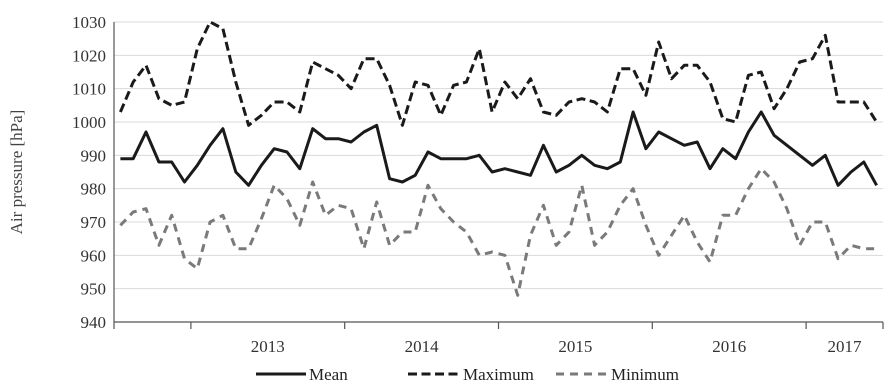 The image size is (885, 388). I want to click on legend: Mean Maximum Minimum, so click(467, 374).